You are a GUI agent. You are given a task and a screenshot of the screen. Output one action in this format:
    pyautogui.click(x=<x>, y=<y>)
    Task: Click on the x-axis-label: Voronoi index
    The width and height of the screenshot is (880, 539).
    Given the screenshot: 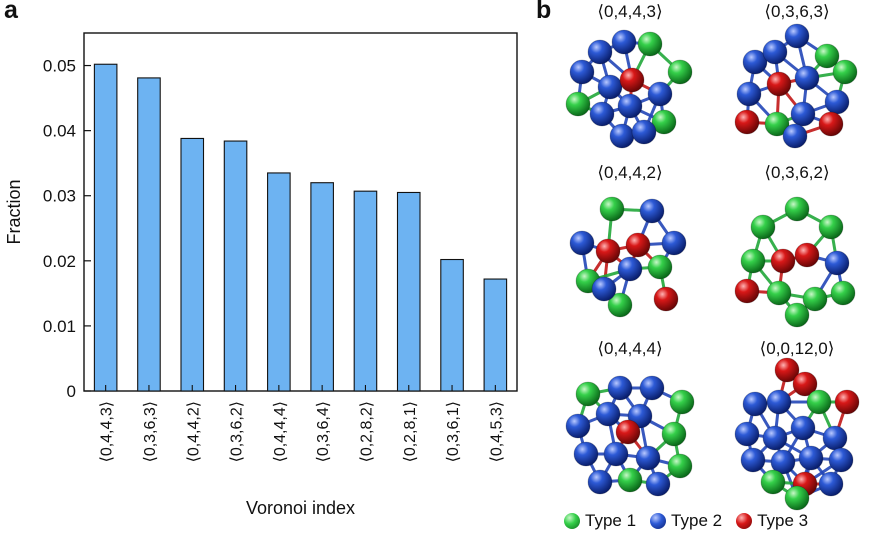 What is the action you would take?
    pyautogui.click(x=300, y=508)
    